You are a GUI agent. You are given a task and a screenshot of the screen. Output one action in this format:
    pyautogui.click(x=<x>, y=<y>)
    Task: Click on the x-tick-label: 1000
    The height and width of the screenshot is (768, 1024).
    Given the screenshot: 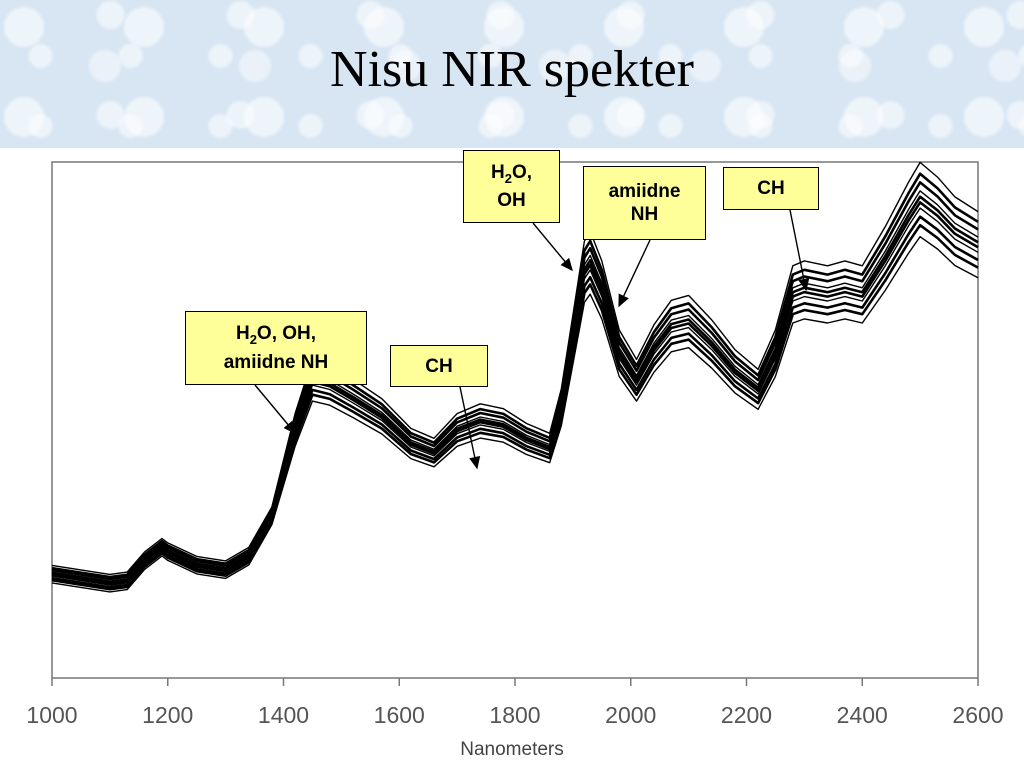 What is the action you would take?
    pyautogui.click(x=51, y=715)
    